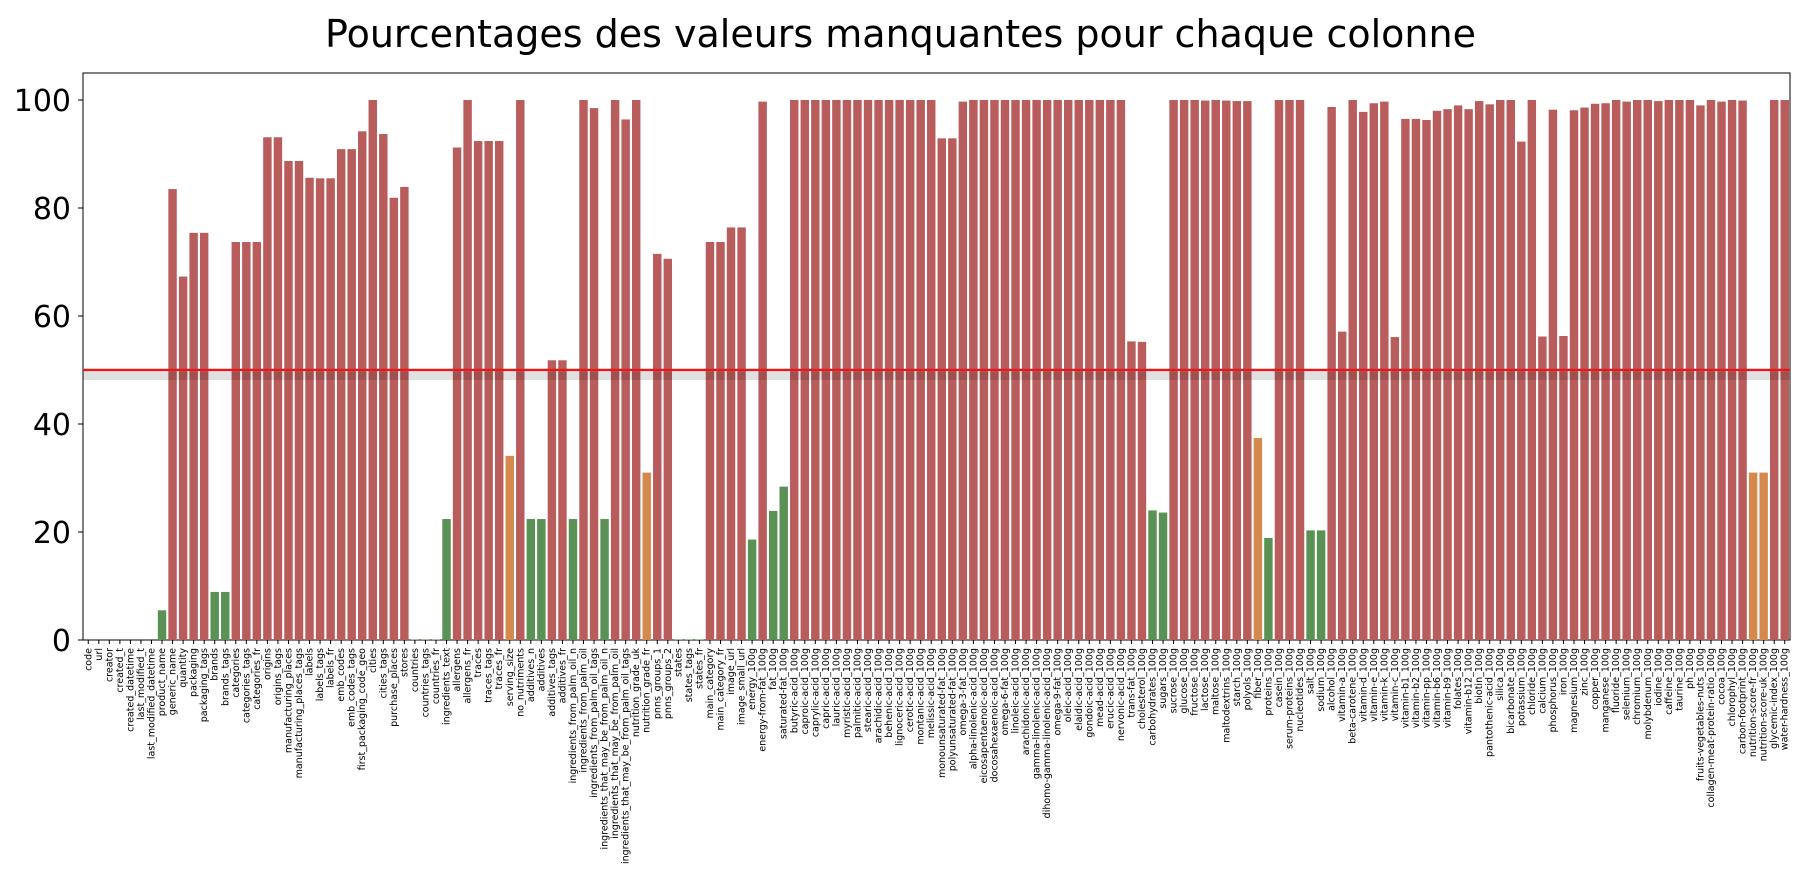  I want to click on x-tick-label: categories_fr, so click(257, 679).